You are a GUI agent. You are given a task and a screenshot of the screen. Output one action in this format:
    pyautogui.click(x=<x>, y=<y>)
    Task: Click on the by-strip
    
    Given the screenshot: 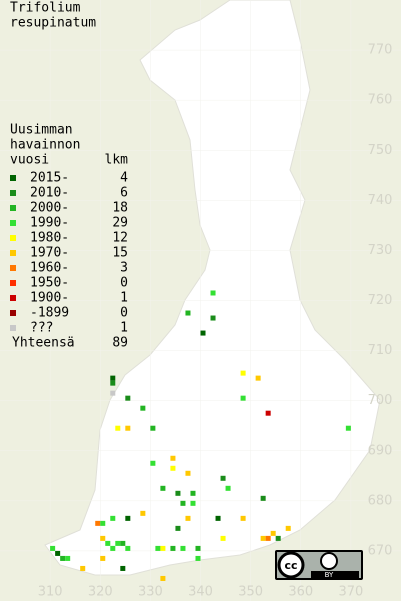 What is the action you would take?
    pyautogui.click(x=335, y=574)
    